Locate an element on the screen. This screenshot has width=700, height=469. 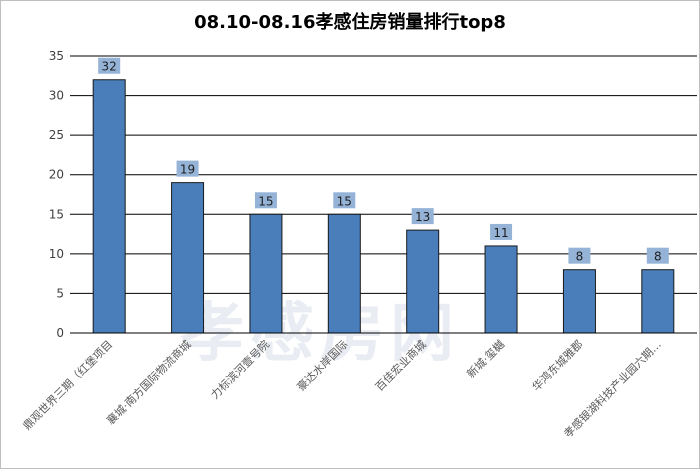
data-label-text: 13 is located at coordinates (422, 217).